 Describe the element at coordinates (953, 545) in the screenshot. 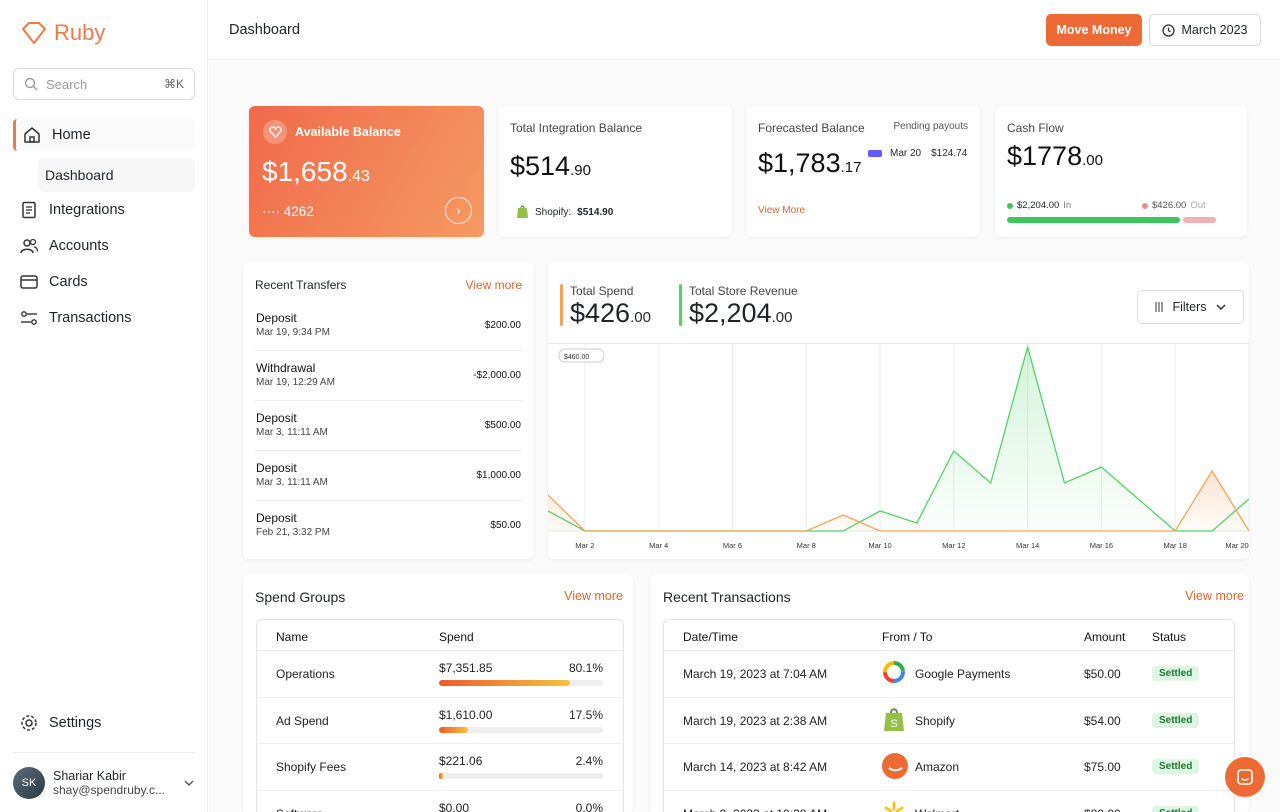

I see `x-tick-label: Mar 12` at that location.